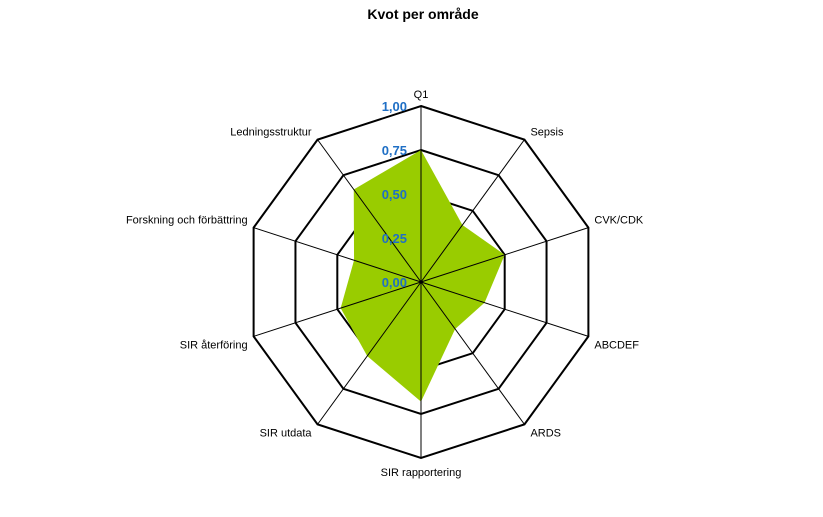 The width and height of the screenshot is (823, 517). I want to click on axis-label: ABCDEF, so click(616, 345).